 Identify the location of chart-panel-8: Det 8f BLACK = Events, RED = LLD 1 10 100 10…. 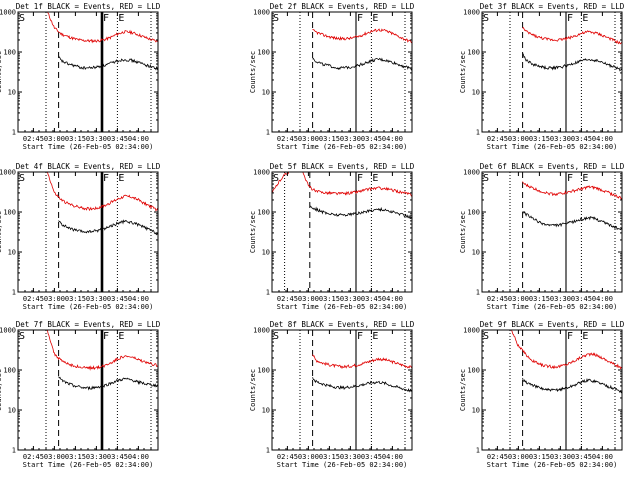
(332, 394).